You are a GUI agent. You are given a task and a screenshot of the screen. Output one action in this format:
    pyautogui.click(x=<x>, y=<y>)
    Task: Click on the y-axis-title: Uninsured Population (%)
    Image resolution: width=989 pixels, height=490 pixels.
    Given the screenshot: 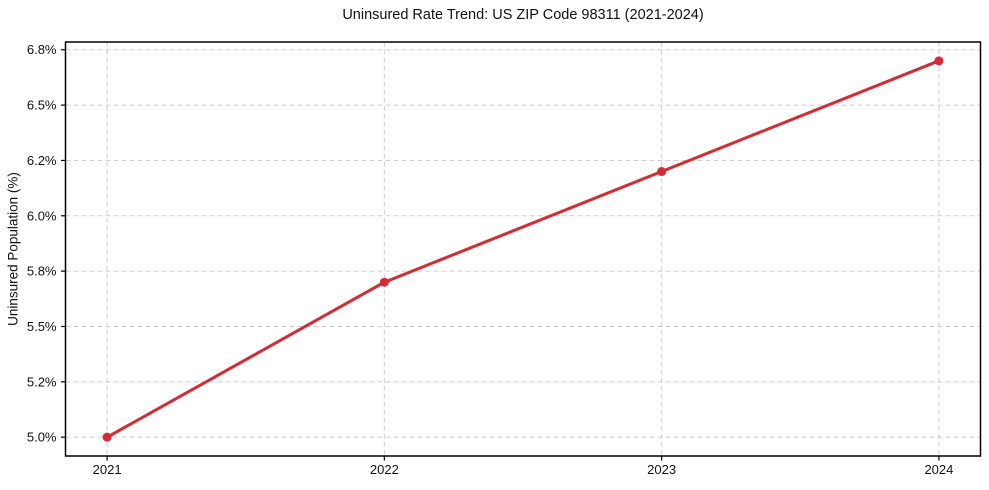 What is the action you would take?
    pyautogui.click(x=13, y=249)
    